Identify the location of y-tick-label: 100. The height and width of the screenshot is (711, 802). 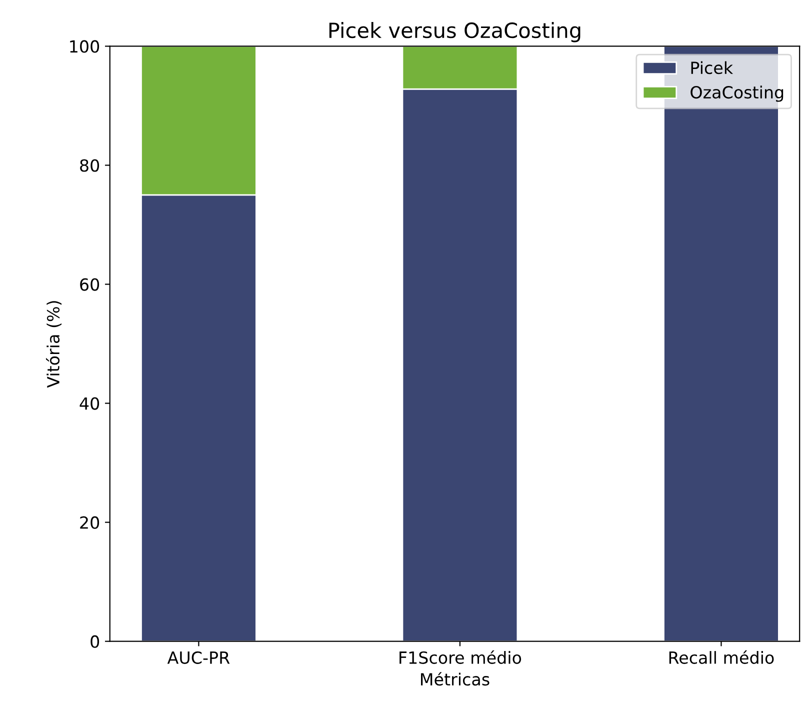
(85, 46).